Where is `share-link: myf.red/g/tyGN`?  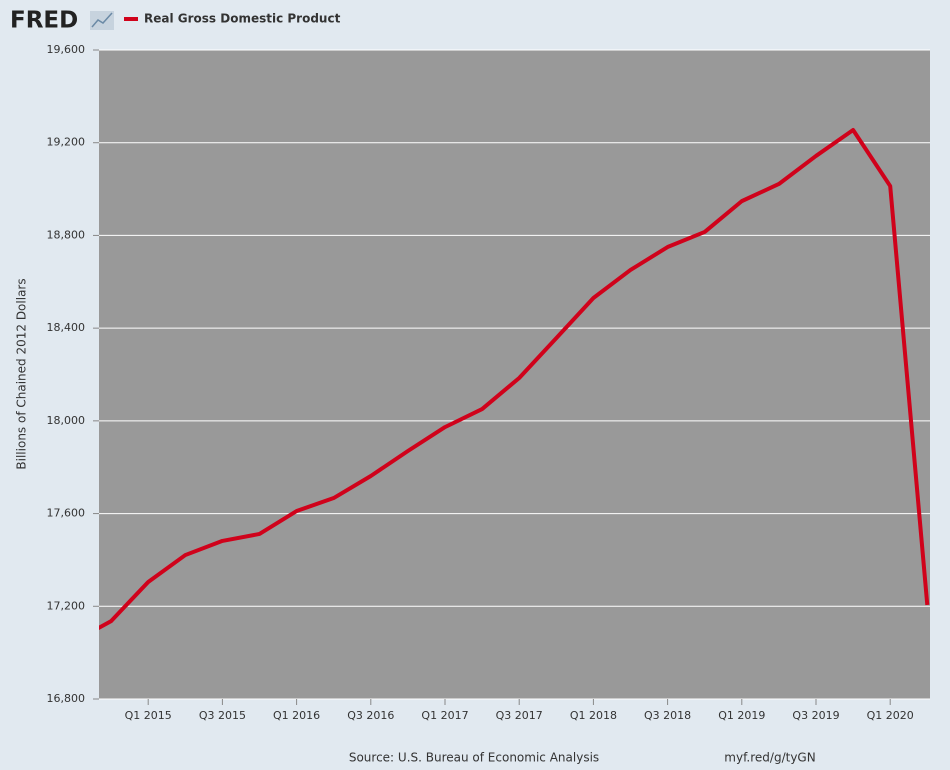 share-link: myf.red/g/tyGN is located at coordinates (769, 758).